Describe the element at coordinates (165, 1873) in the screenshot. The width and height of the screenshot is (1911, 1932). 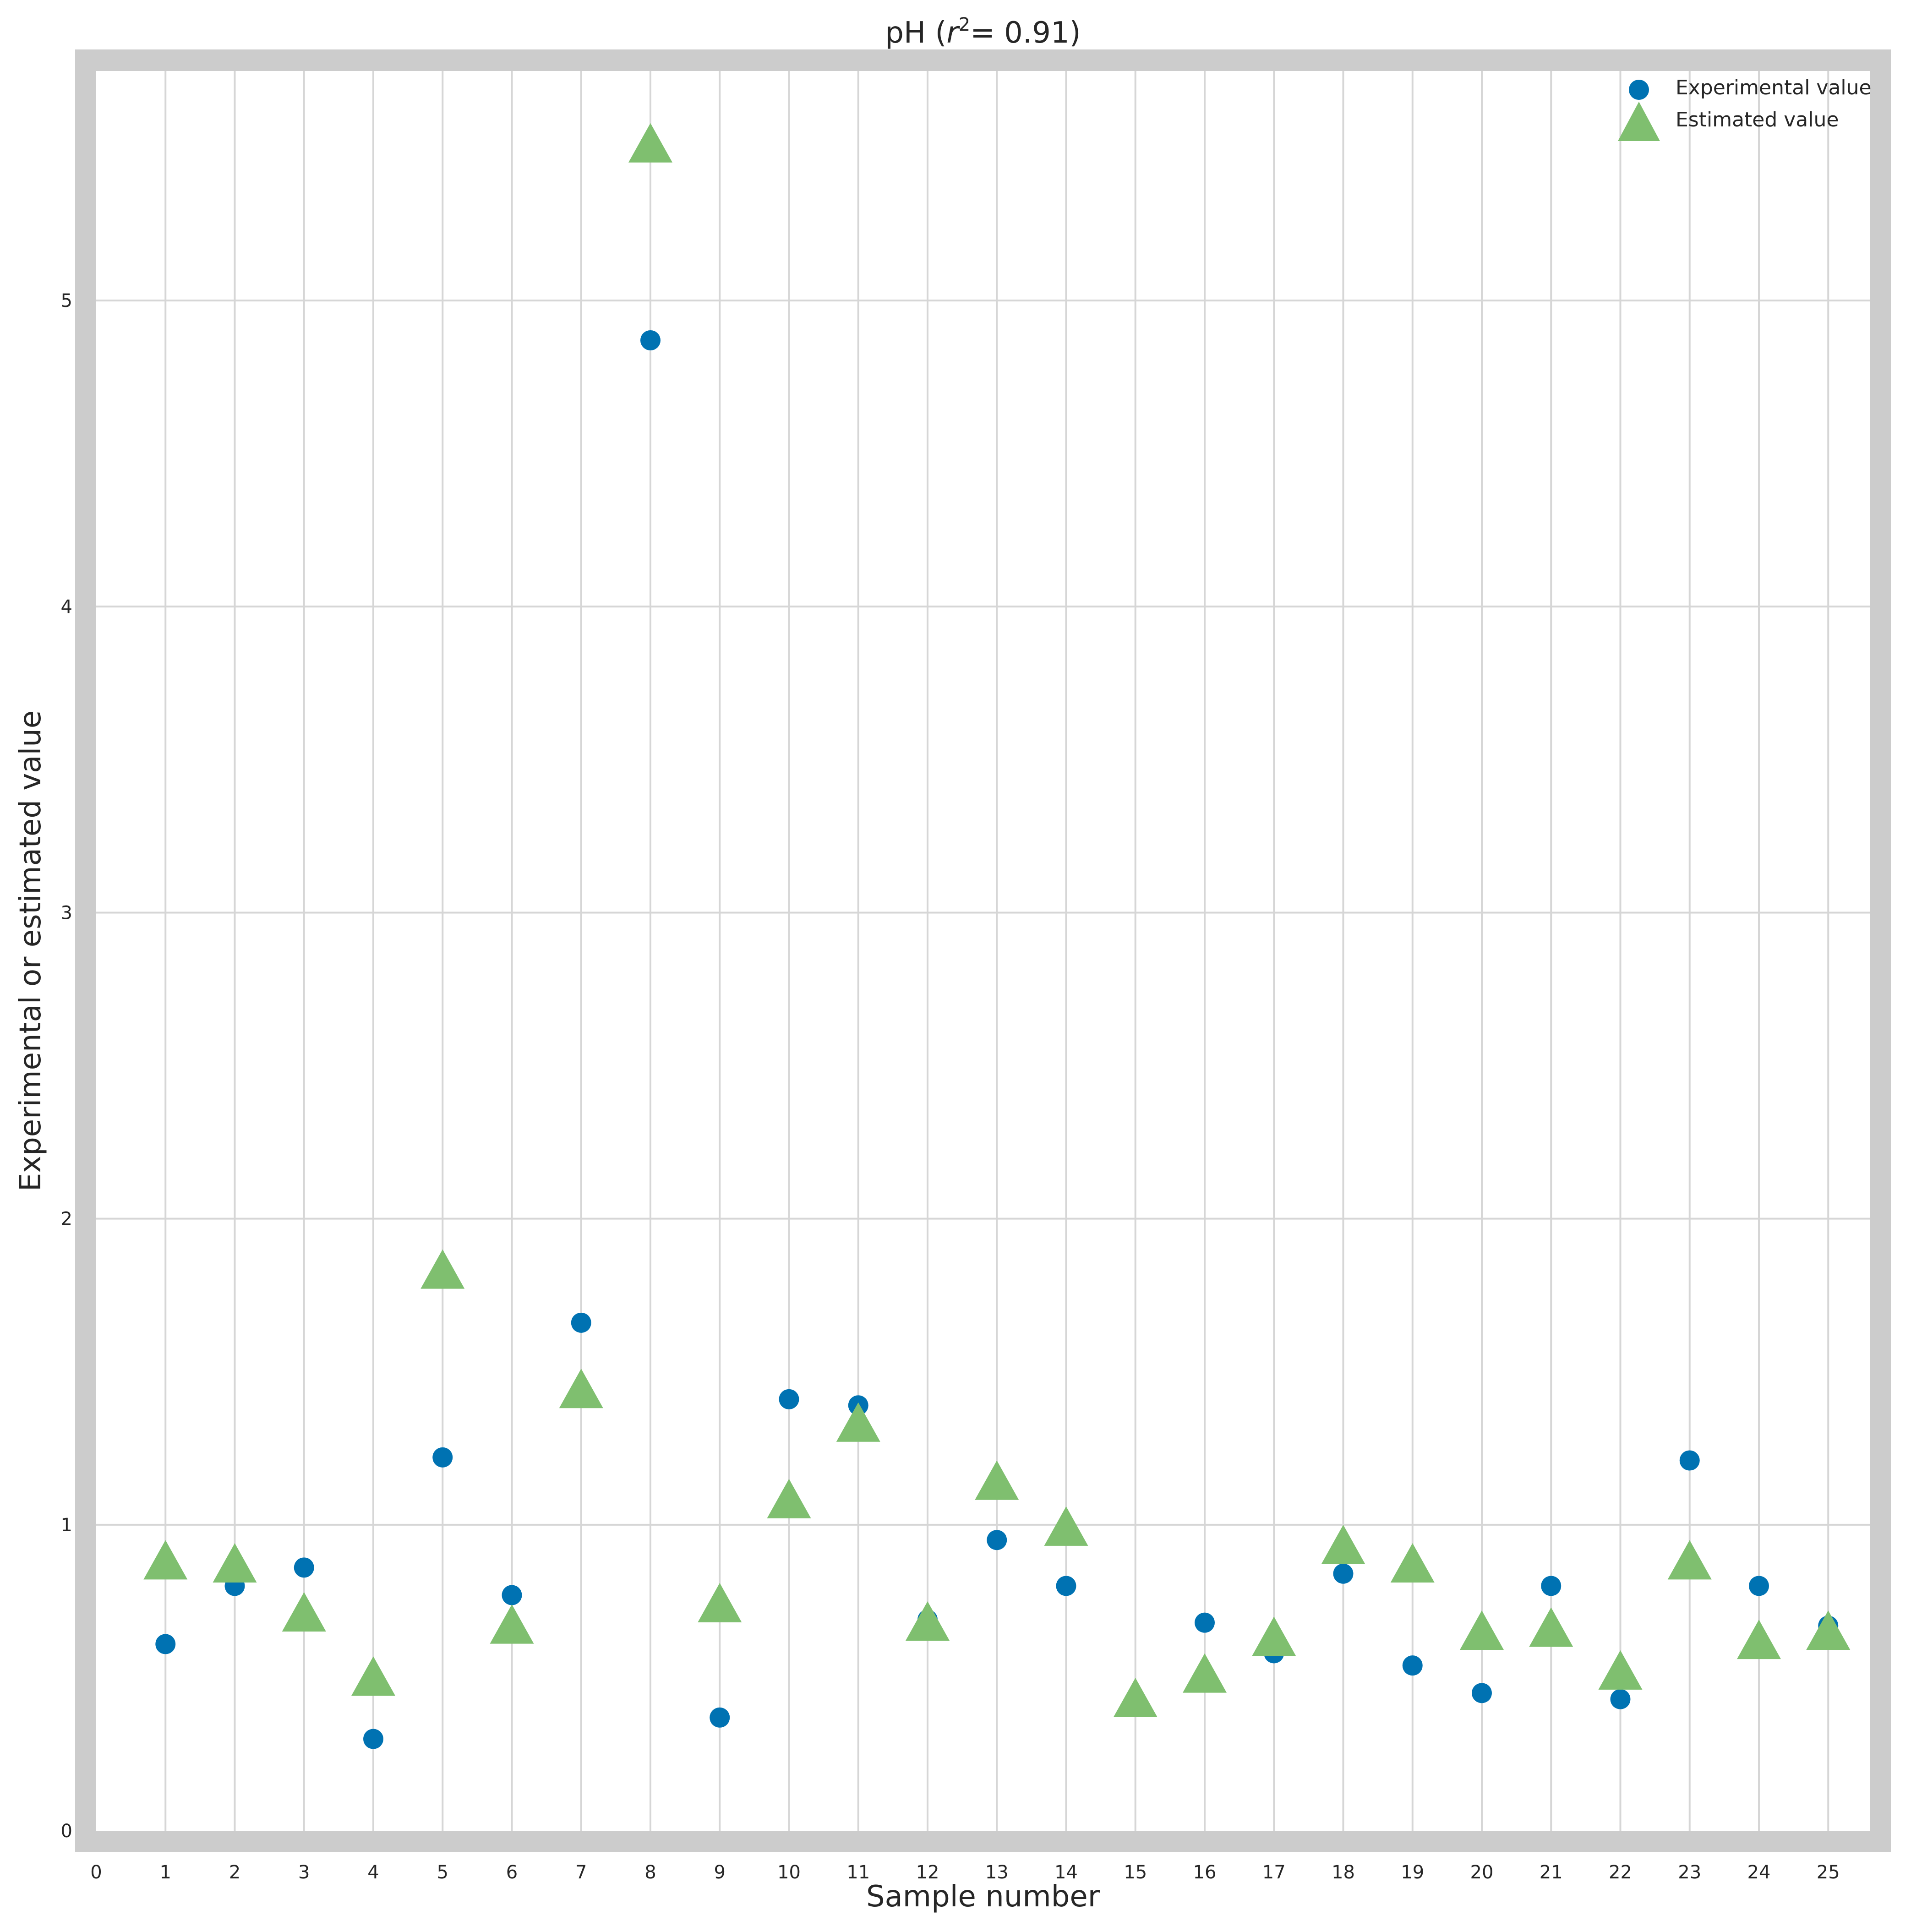
I see `x-tick-label: 1` at that location.